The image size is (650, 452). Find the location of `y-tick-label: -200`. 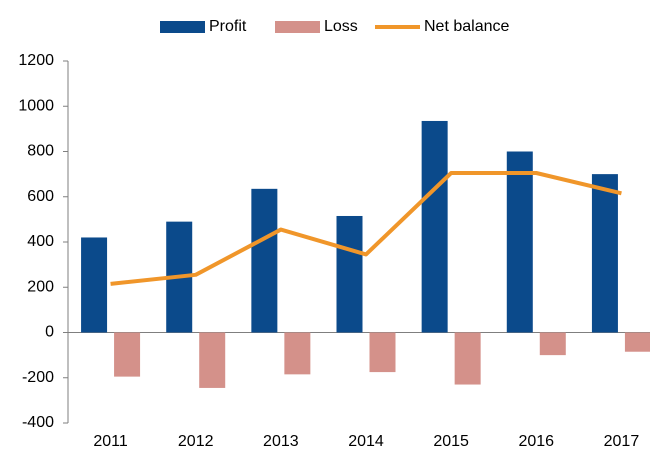

y-tick-label: -200 is located at coordinates (38, 377).